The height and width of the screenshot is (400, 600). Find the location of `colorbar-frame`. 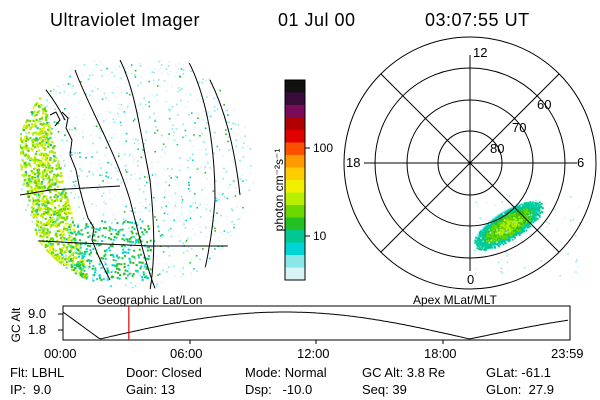

colorbar-frame is located at coordinates (295, 180).